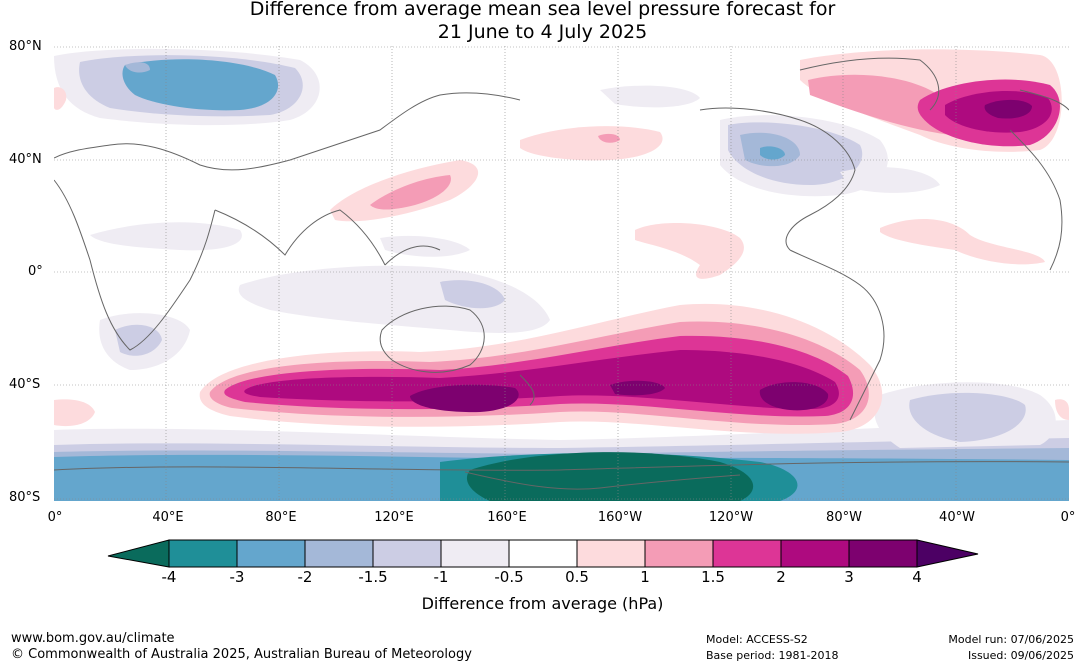 Image resolution: width=1085 pixels, height=667 pixels. What do you see at coordinates (917, 577) in the screenshot?
I see `colorbar-tick-label: 4` at bounding box center [917, 577].